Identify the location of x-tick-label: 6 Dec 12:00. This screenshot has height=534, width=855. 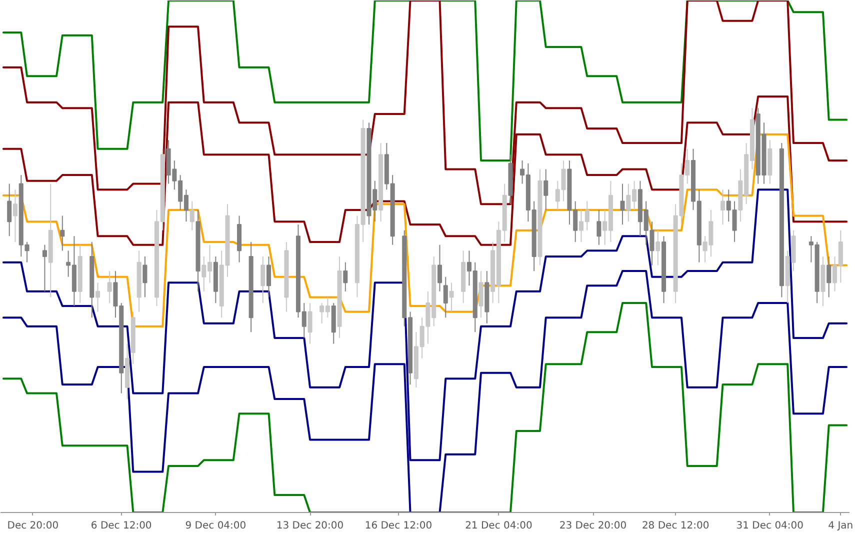
(121, 526).